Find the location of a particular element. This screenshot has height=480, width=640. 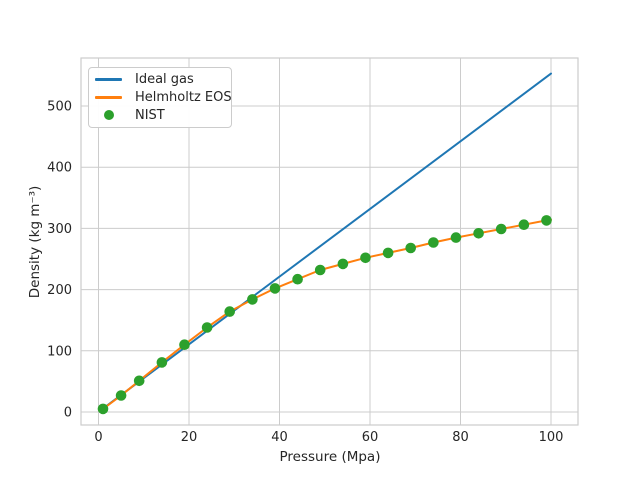

x-tick-label: 80 is located at coordinates (460, 437).